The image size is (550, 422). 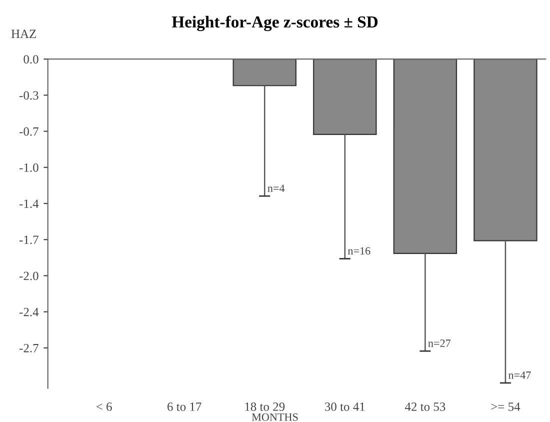 What do you see at coordinates (29, 240) in the screenshot?
I see `y-tick-label: -1.7` at bounding box center [29, 240].